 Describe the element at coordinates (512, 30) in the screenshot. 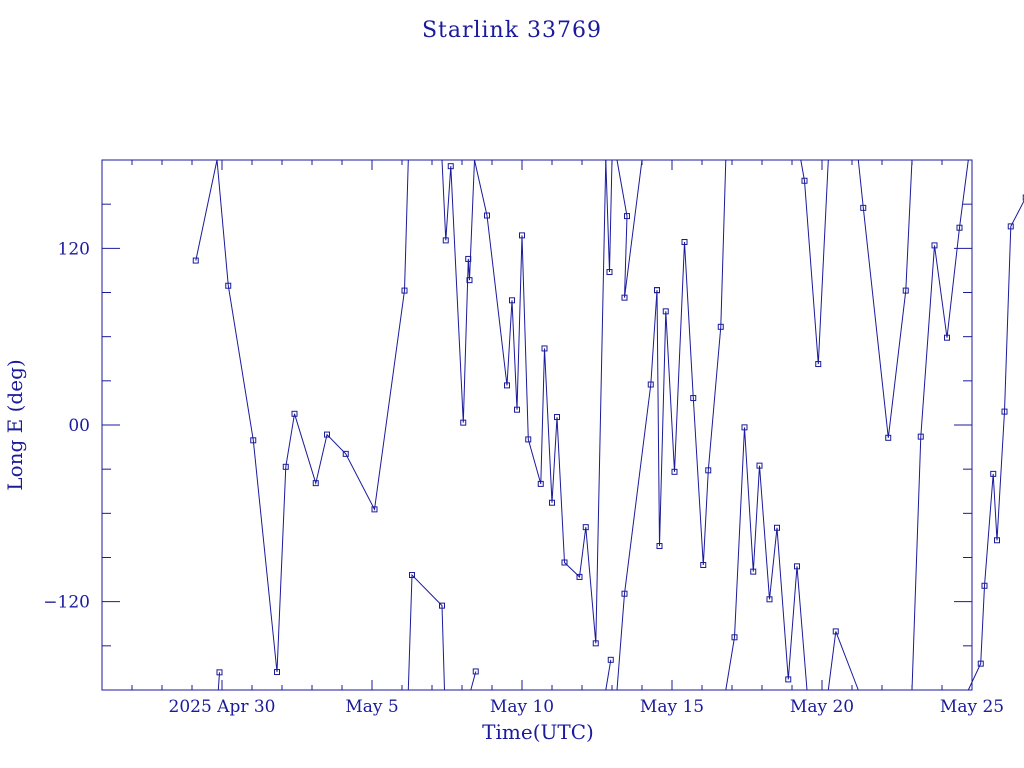

I see `chart-title: Starlink 33769` at that location.